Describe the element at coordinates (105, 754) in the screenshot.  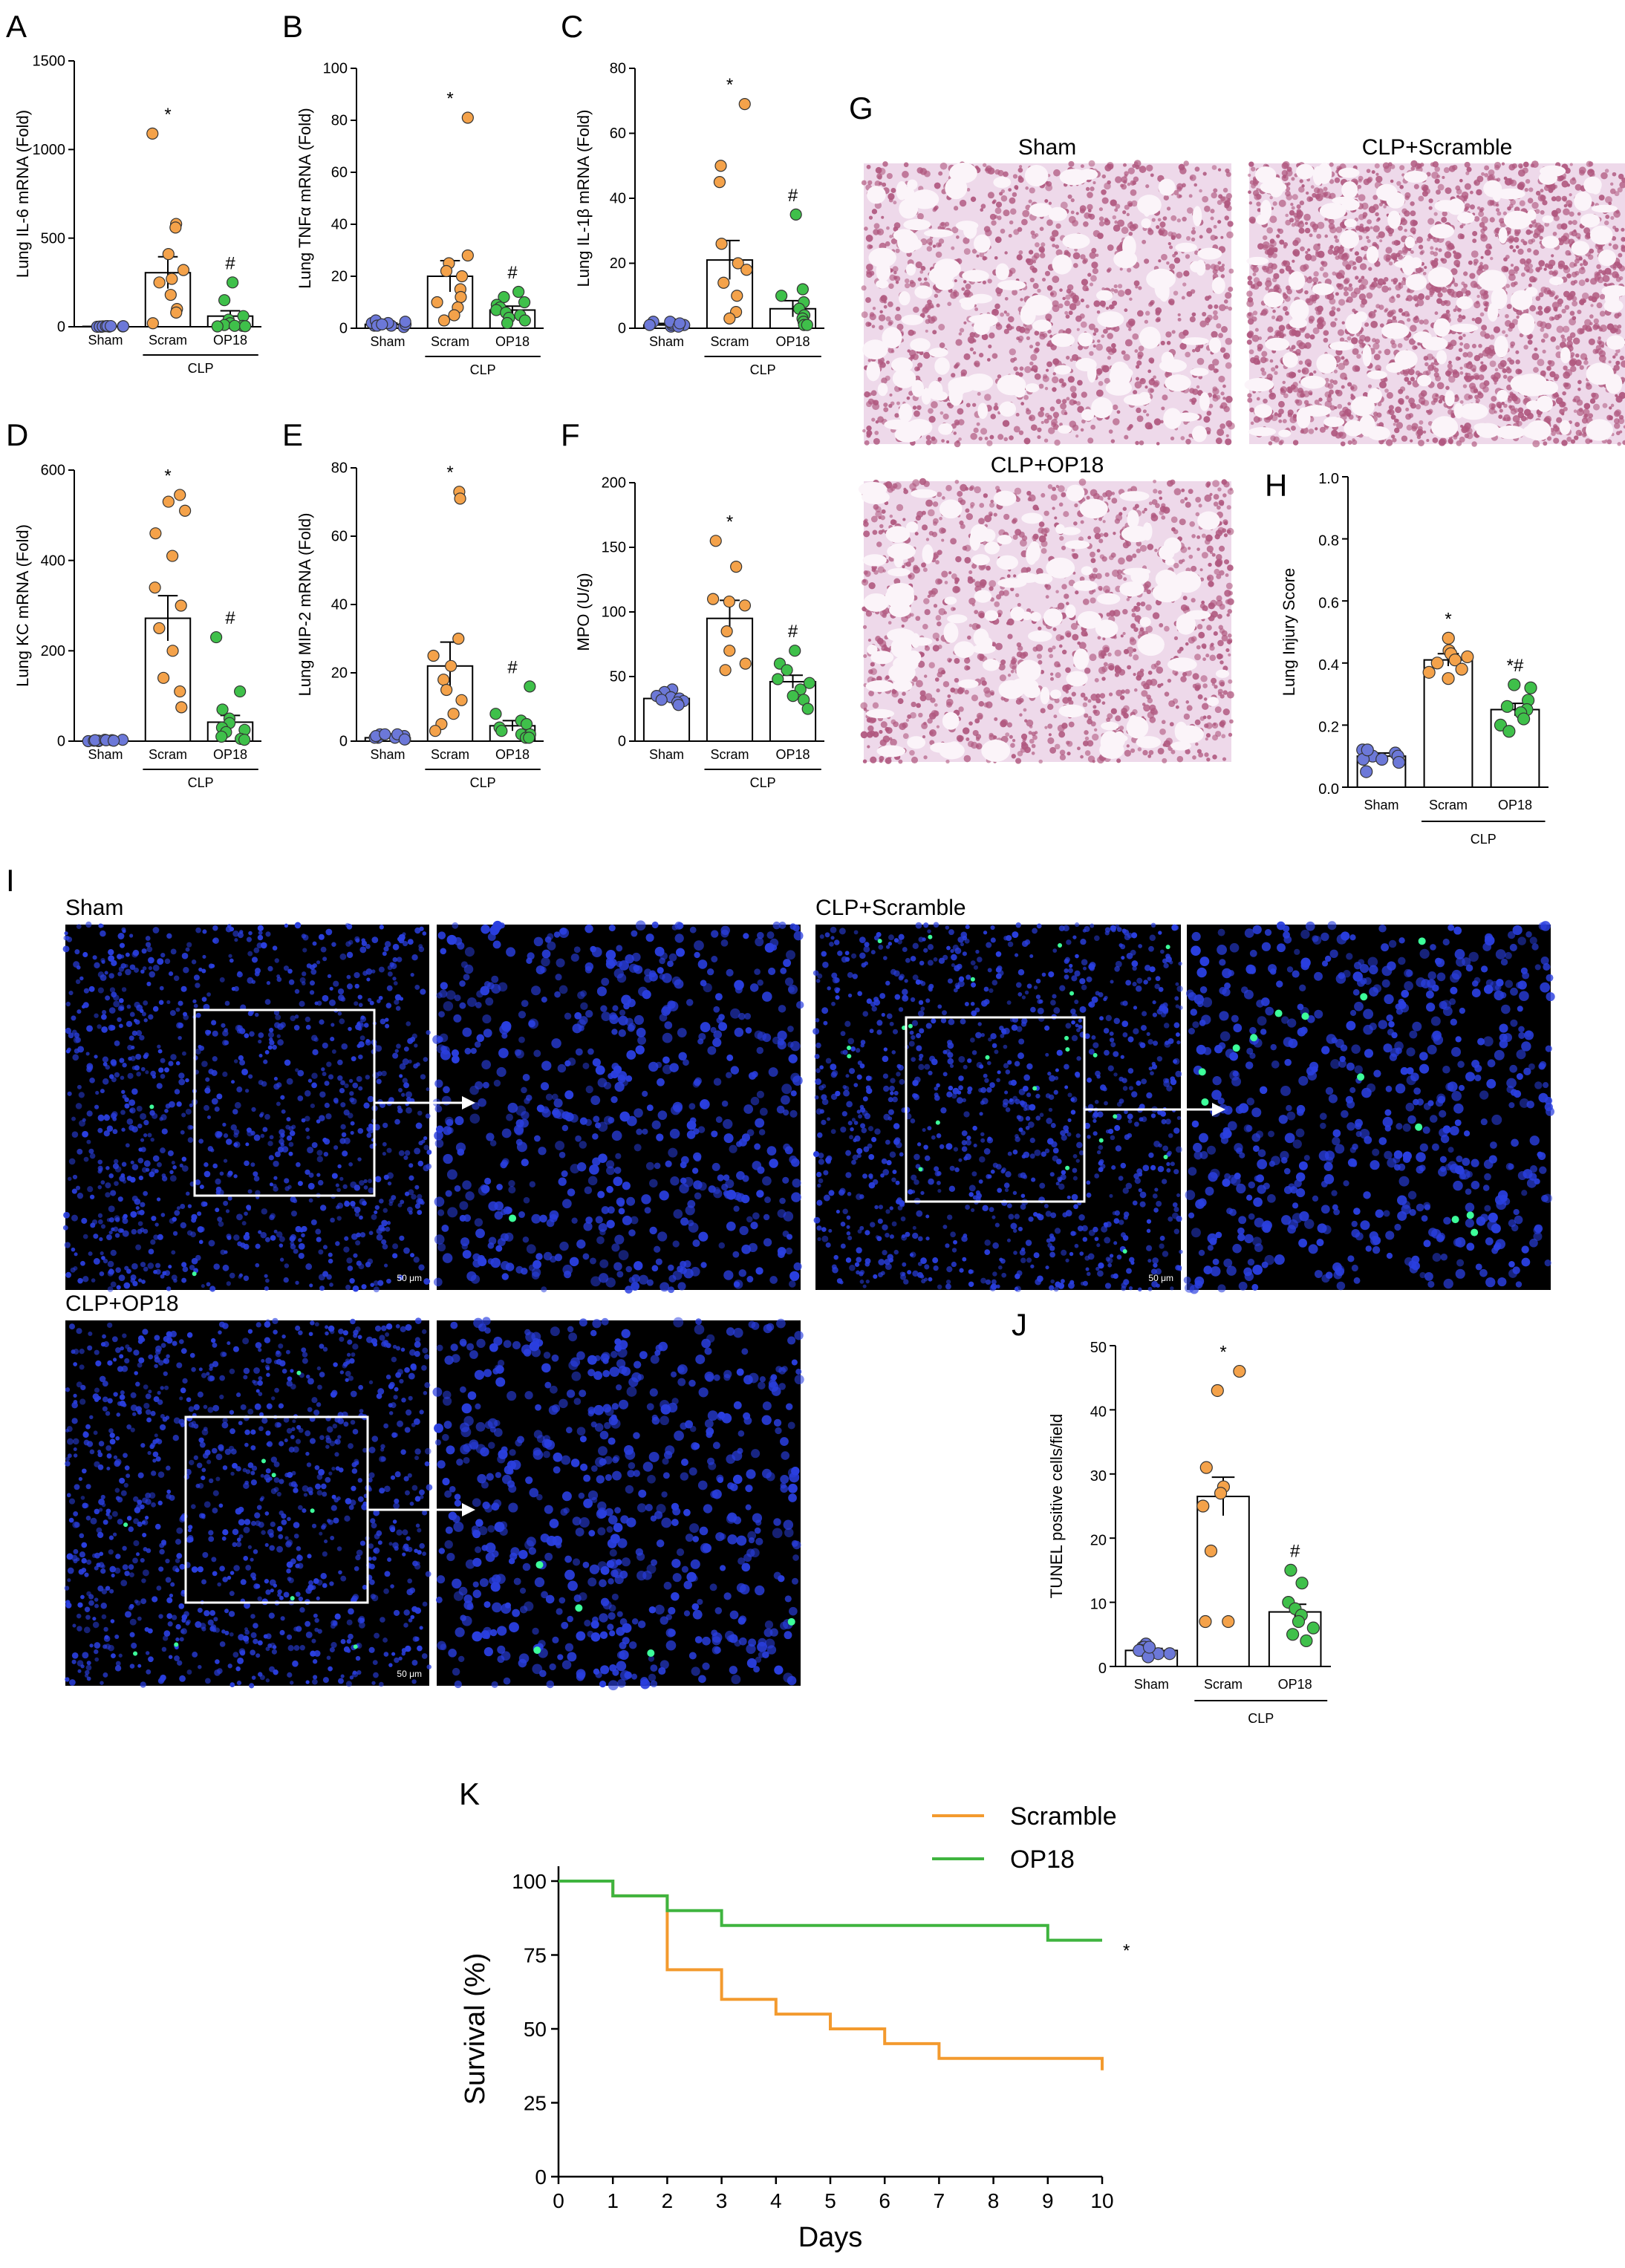
I see `category-label: Sham` at that location.